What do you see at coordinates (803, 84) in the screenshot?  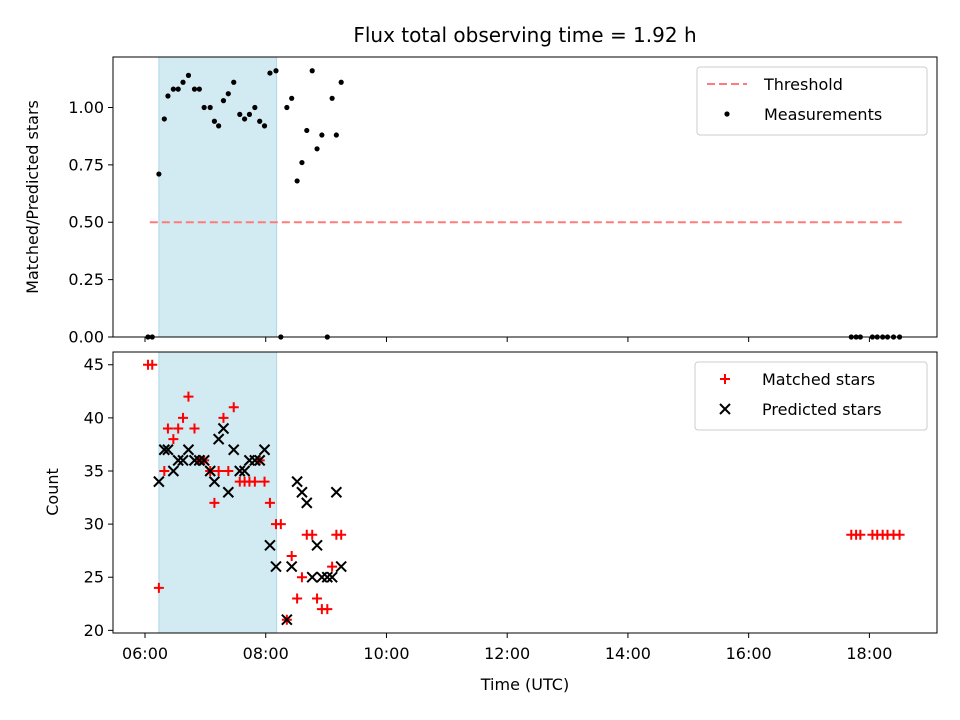 I see `legend-label: Threshold` at bounding box center [803, 84].